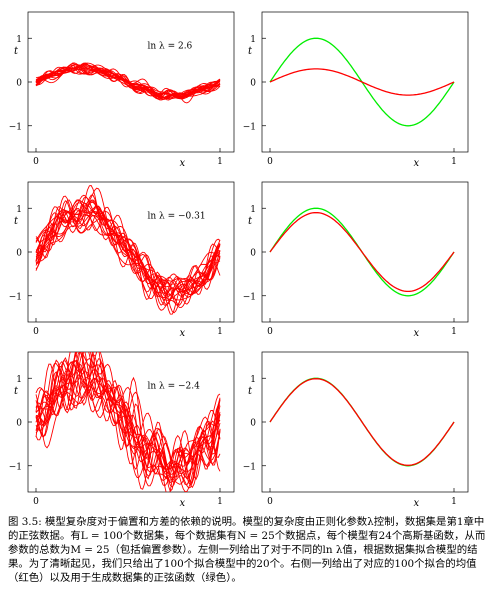  Describe the element at coordinates (125, 578) in the screenshot. I see `caption-line: （红色）以及用于生成数据集的正弦函数（绿色）。` at that location.